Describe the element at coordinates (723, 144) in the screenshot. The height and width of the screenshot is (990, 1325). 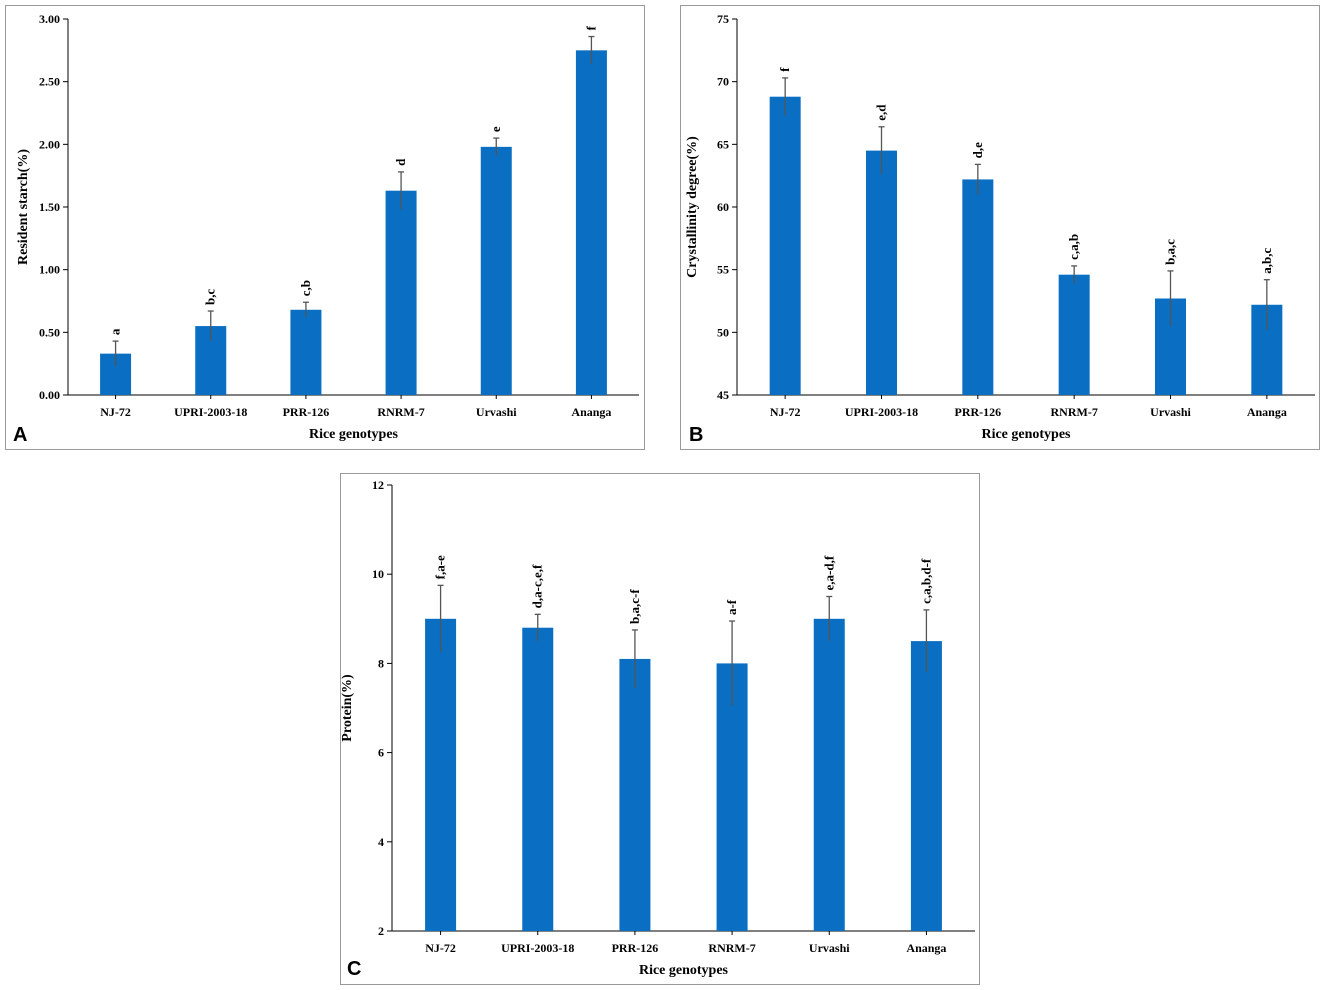
I see `y-tick-label: 65` at that location.